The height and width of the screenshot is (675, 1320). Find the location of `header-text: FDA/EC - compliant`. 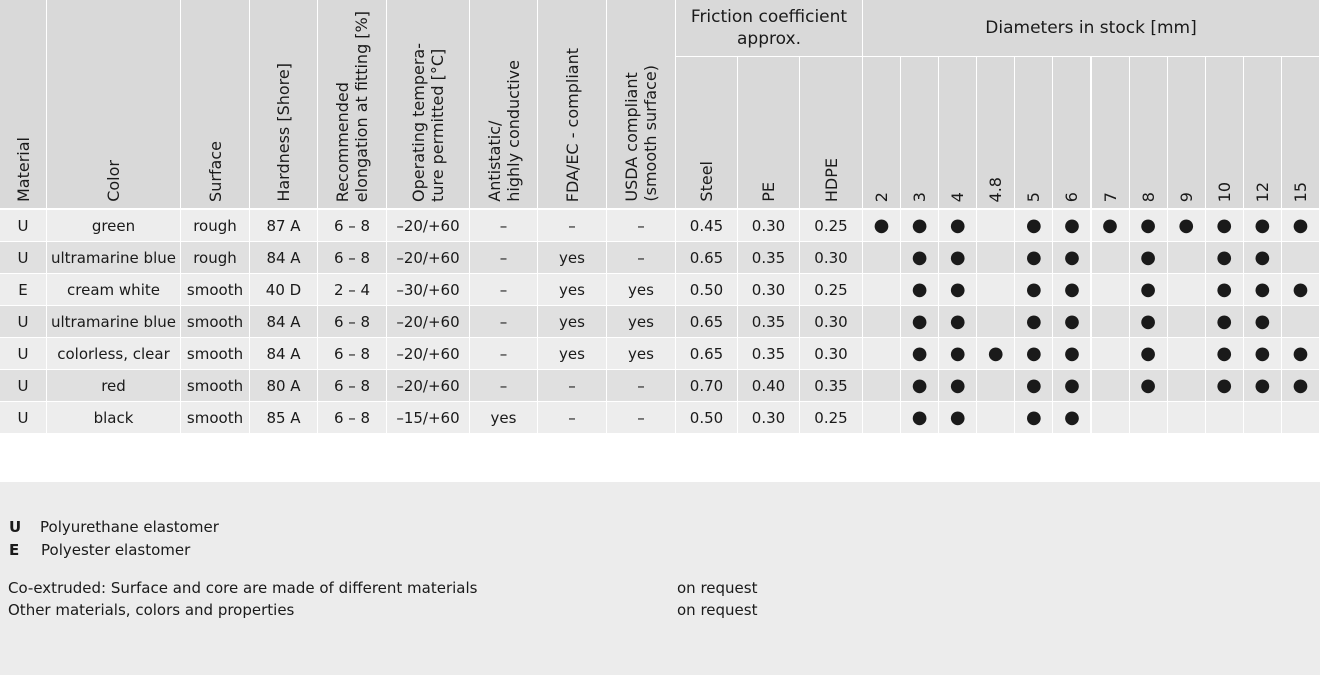

header-text: FDA/EC - compliant is located at coordinates (572, 125).